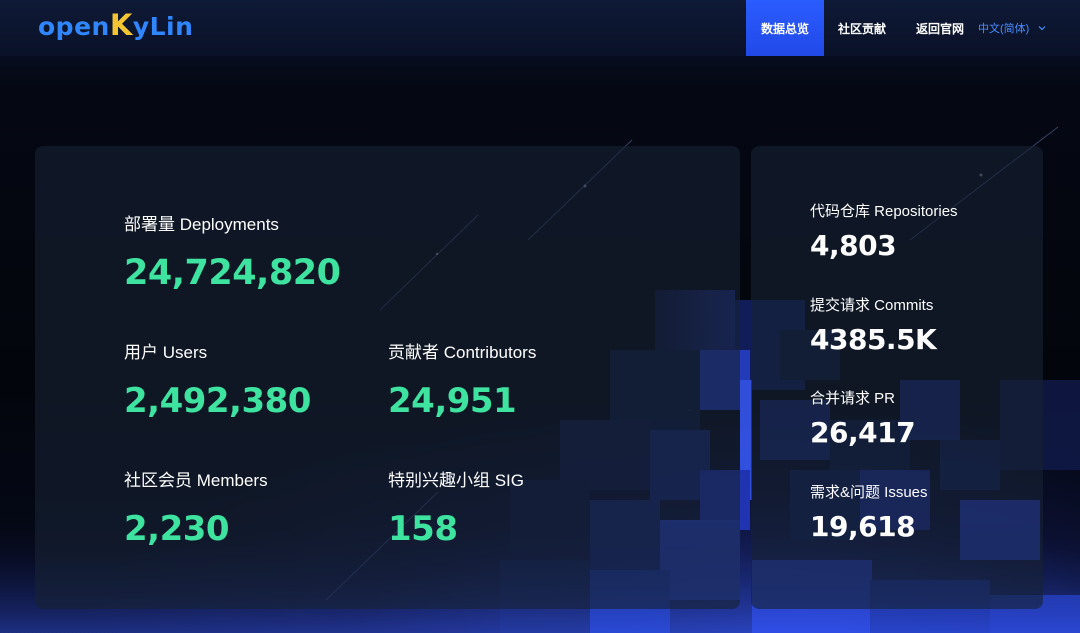 This screenshot has width=1080, height=633. I want to click on stat-members-value: 2,230, so click(177, 529).